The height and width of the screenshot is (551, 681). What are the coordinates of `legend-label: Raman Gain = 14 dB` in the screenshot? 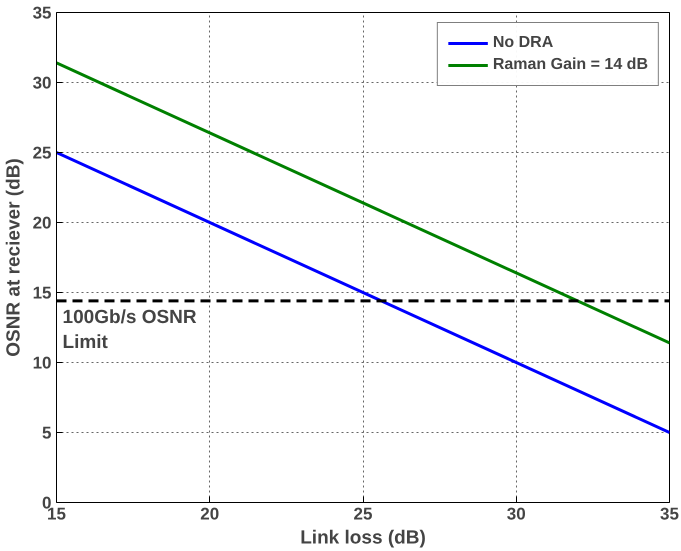 It's located at (570, 65).